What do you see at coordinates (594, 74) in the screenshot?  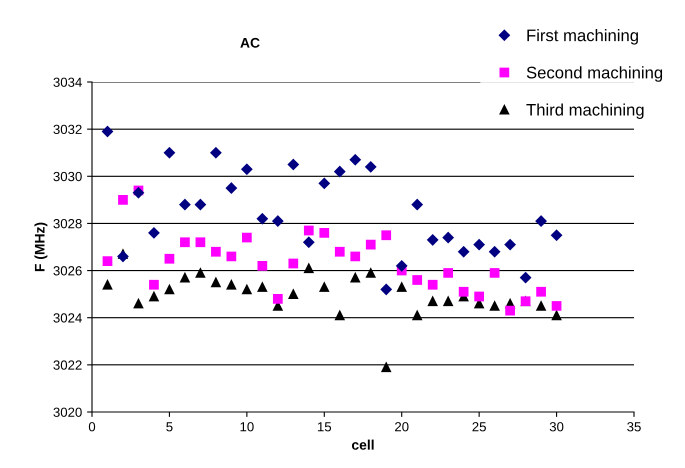 I see `legend-label: Second machining` at bounding box center [594, 74].